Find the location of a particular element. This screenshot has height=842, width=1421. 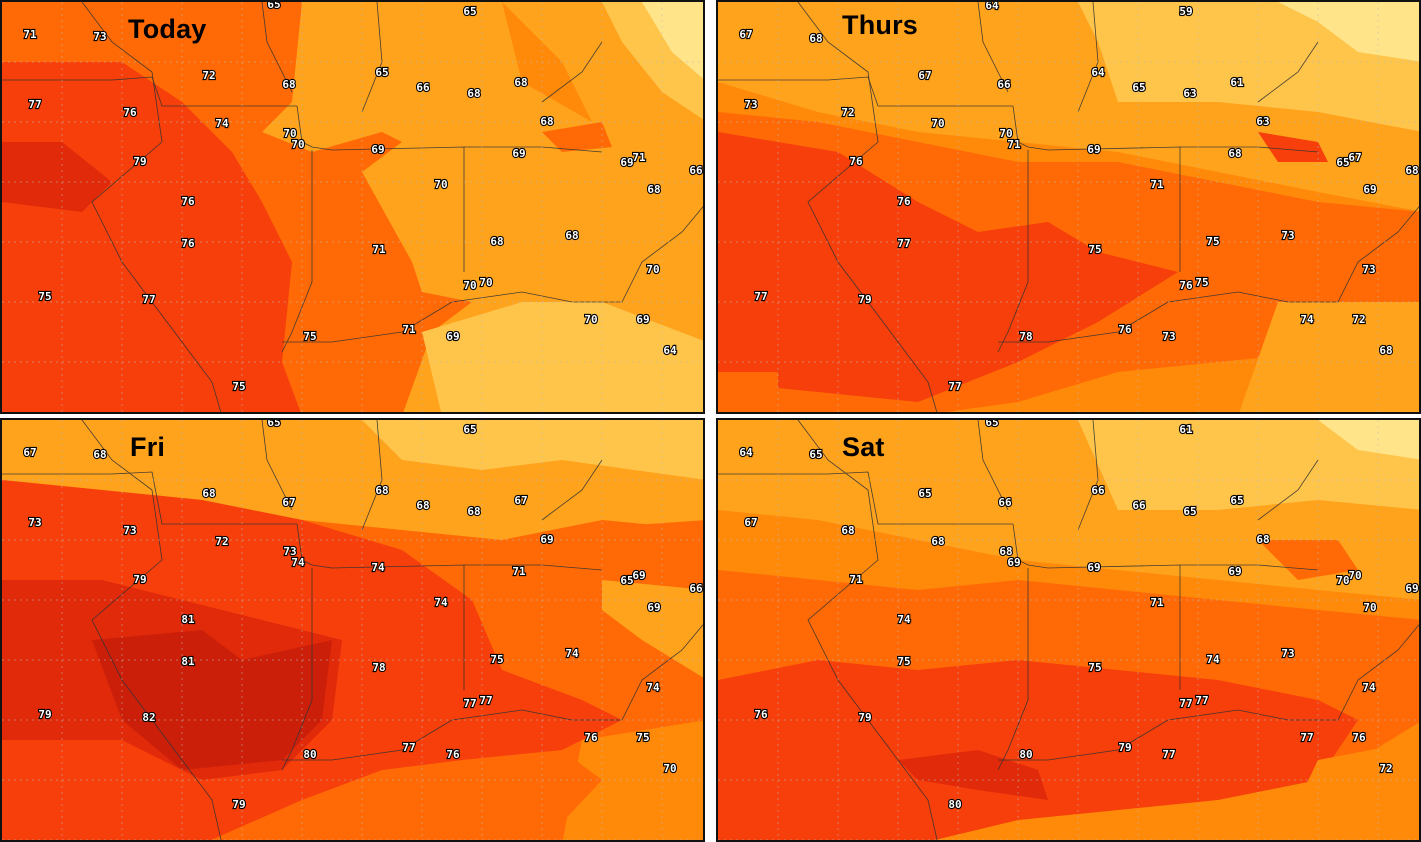

temperature-label: 78 is located at coordinates (1025, 336).